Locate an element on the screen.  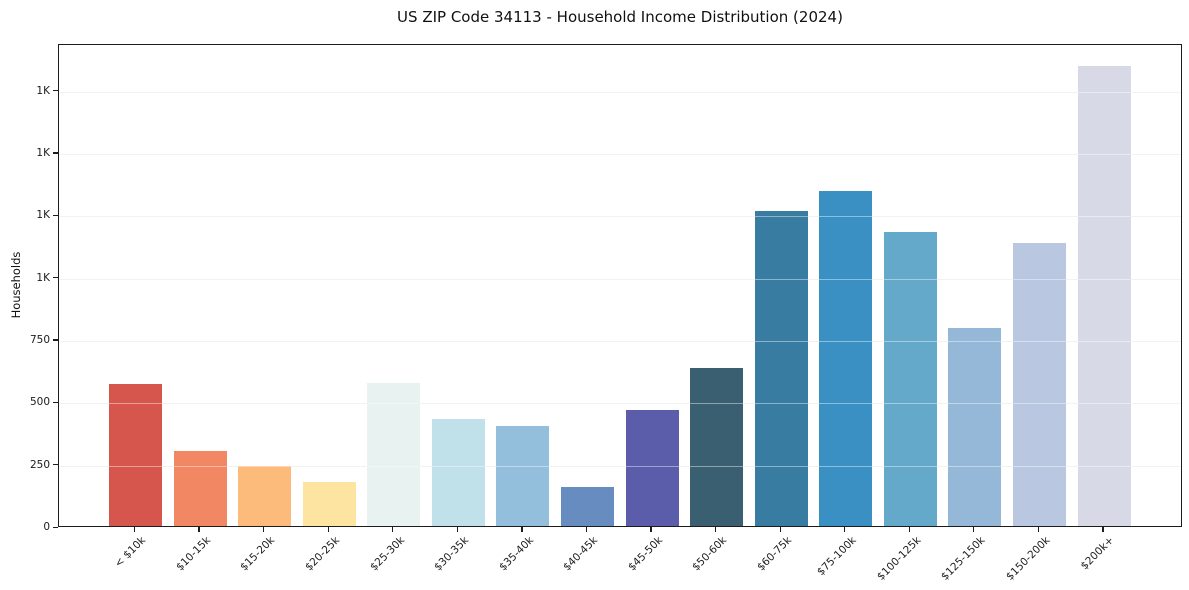
x-tick-label: < $10k is located at coordinates (130, 552).